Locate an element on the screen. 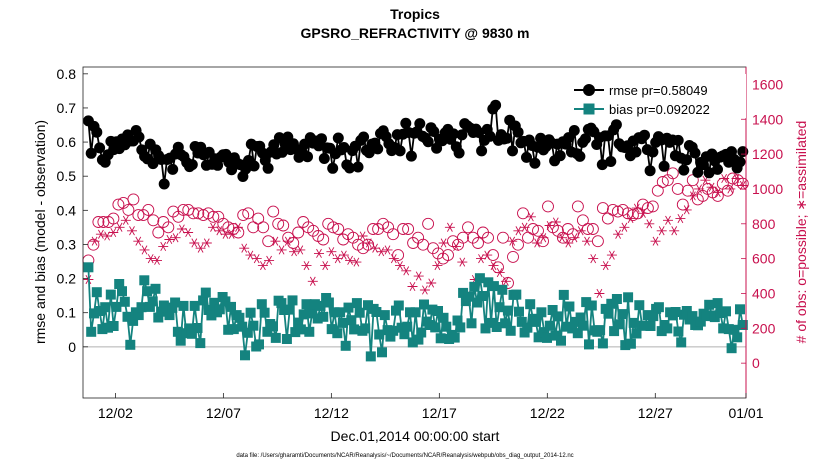 The height and width of the screenshot is (470, 830). y-tick-label: 0.4 is located at coordinates (67, 210).